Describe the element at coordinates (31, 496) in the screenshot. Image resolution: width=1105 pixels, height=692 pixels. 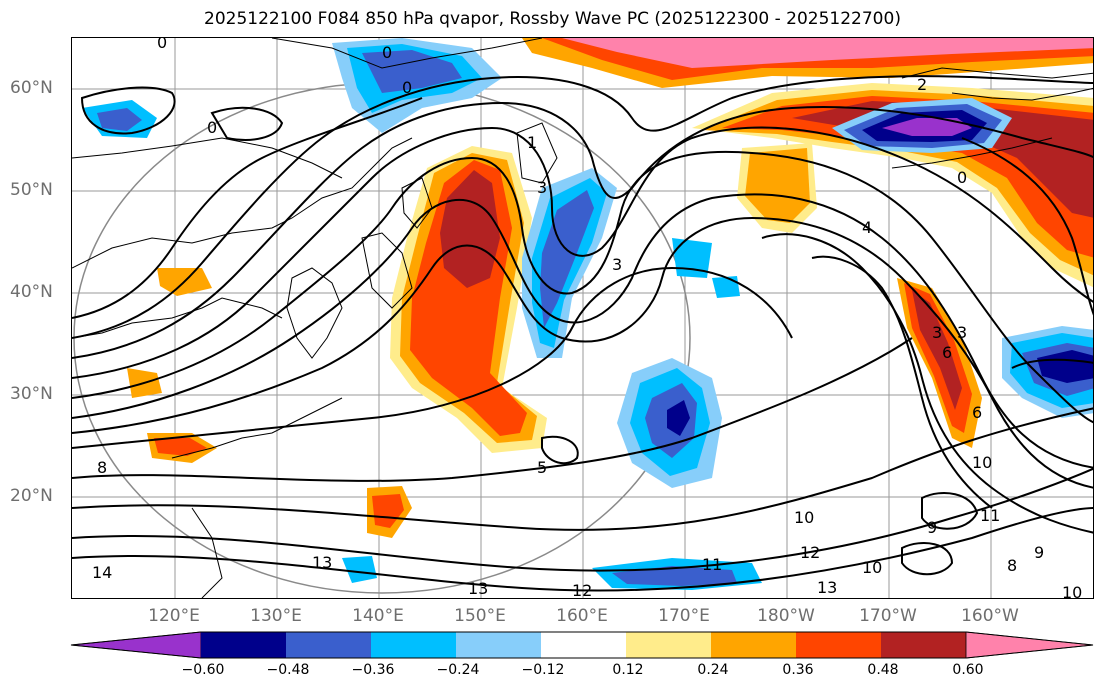
I see `lat-label-20n: 20°N` at that location.